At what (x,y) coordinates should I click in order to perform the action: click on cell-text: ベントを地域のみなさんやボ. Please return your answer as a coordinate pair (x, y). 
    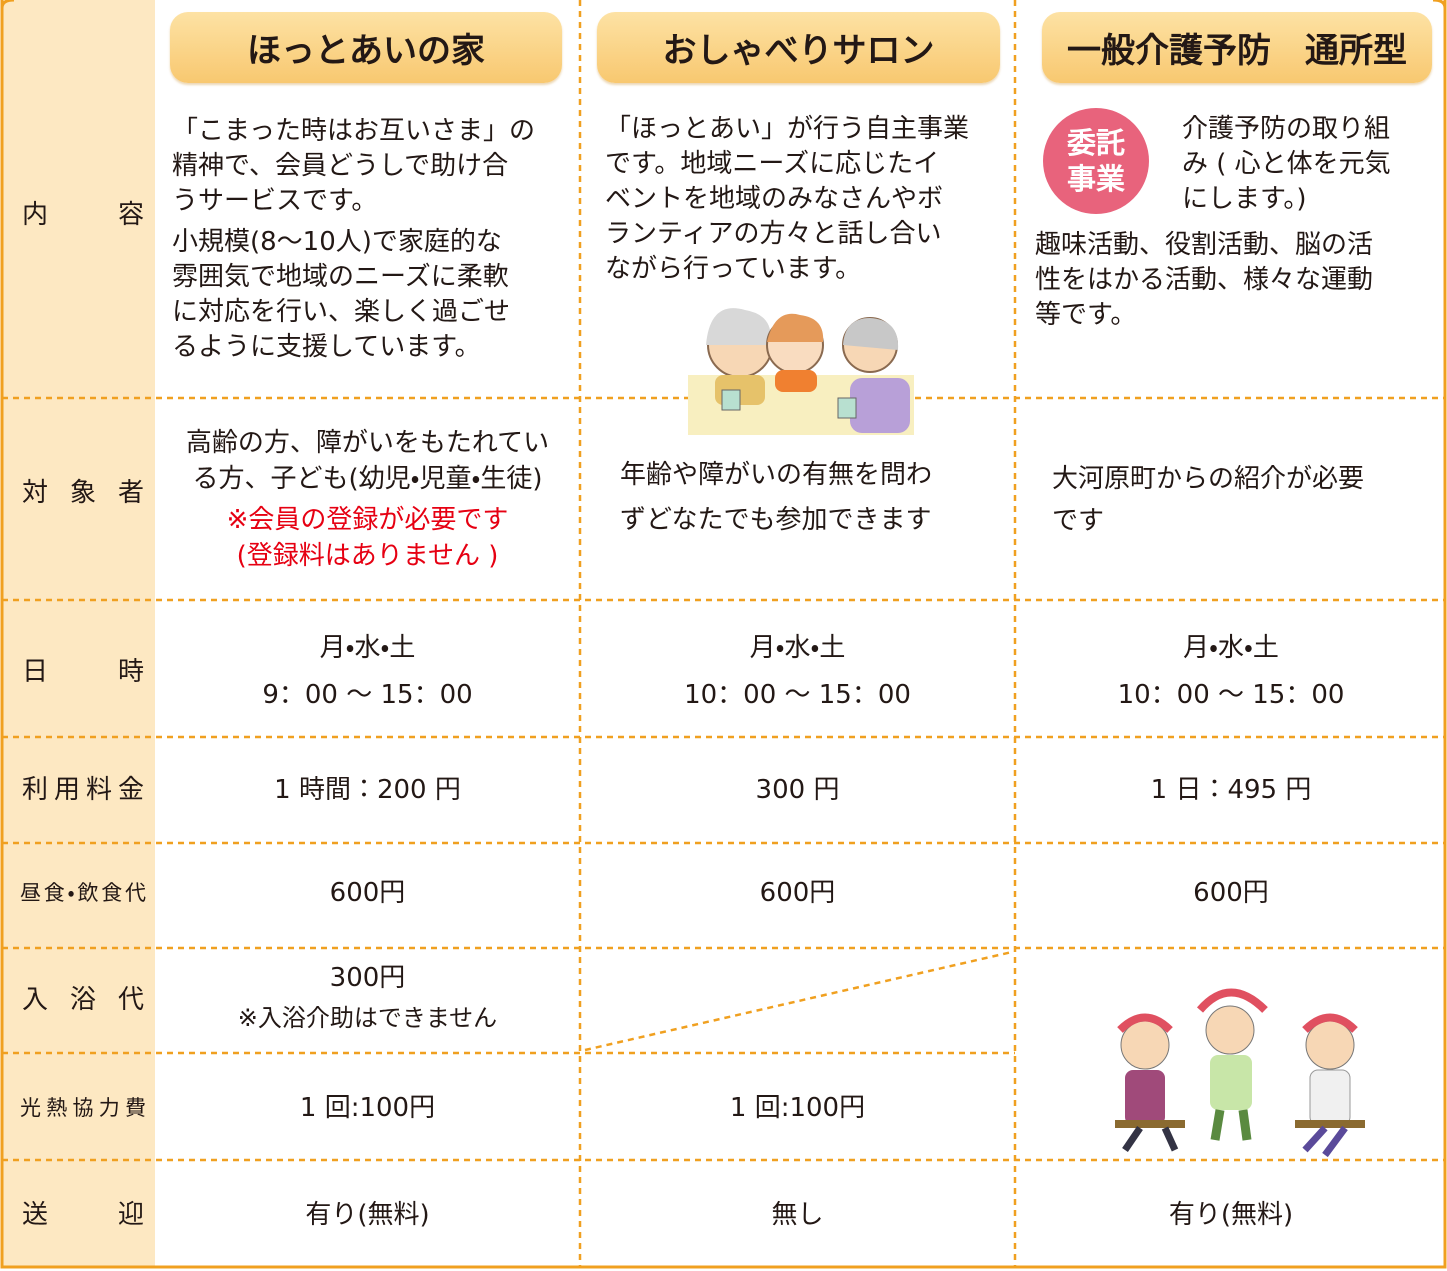
    Looking at the image, I should click on (774, 199).